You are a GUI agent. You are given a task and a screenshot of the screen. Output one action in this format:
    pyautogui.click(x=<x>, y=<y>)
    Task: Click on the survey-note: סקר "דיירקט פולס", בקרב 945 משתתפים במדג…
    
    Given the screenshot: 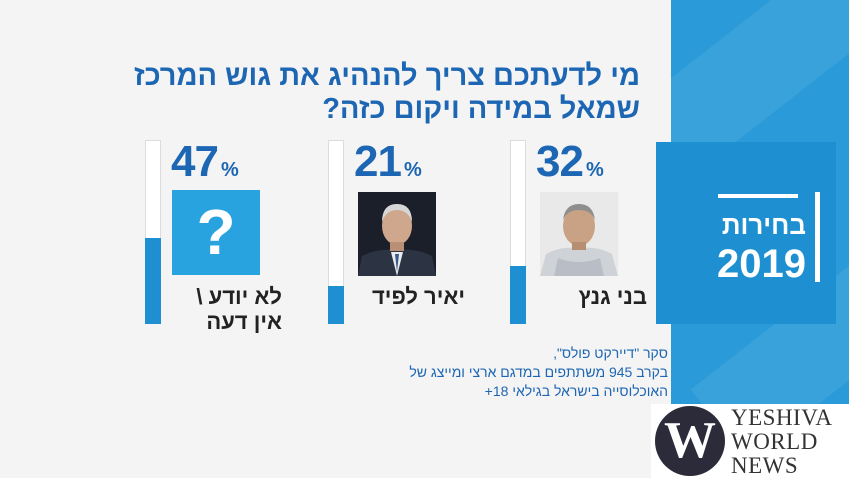 What is the action you would take?
    pyautogui.click(x=499, y=372)
    